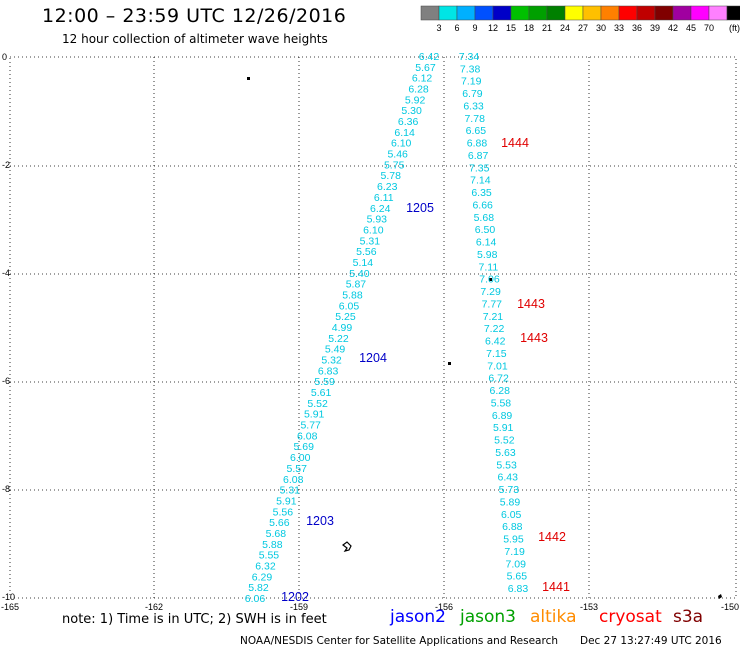 Image resolution: width=740 pixels, height=650 pixels. What do you see at coordinates (589, 607) in the screenshot?
I see `x-tick-label: -153` at bounding box center [589, 607].